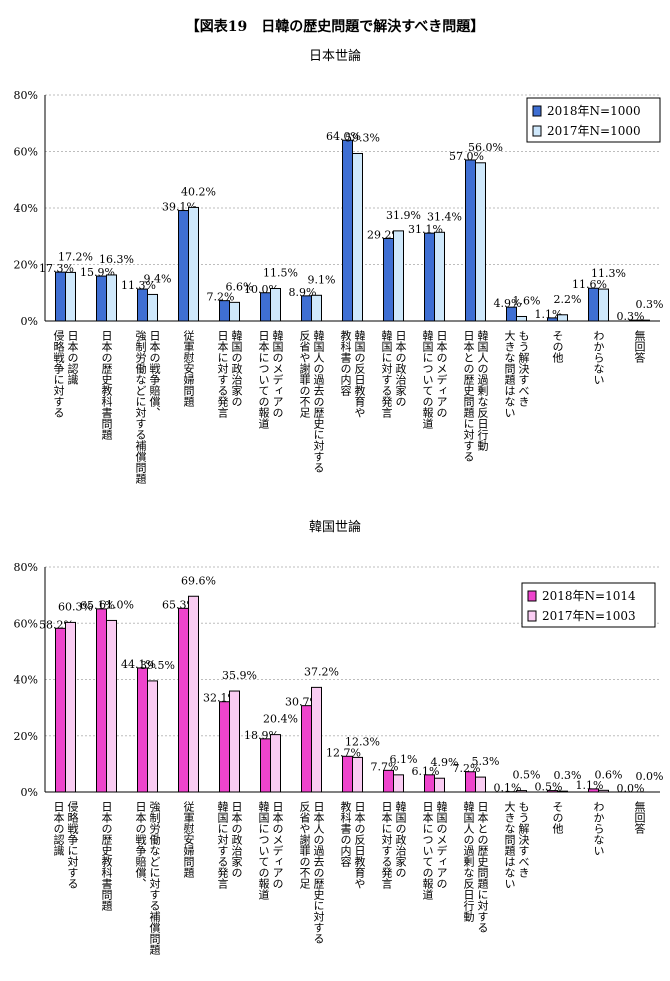  I want to click on data-label: 60.3%, so click(75, 606).